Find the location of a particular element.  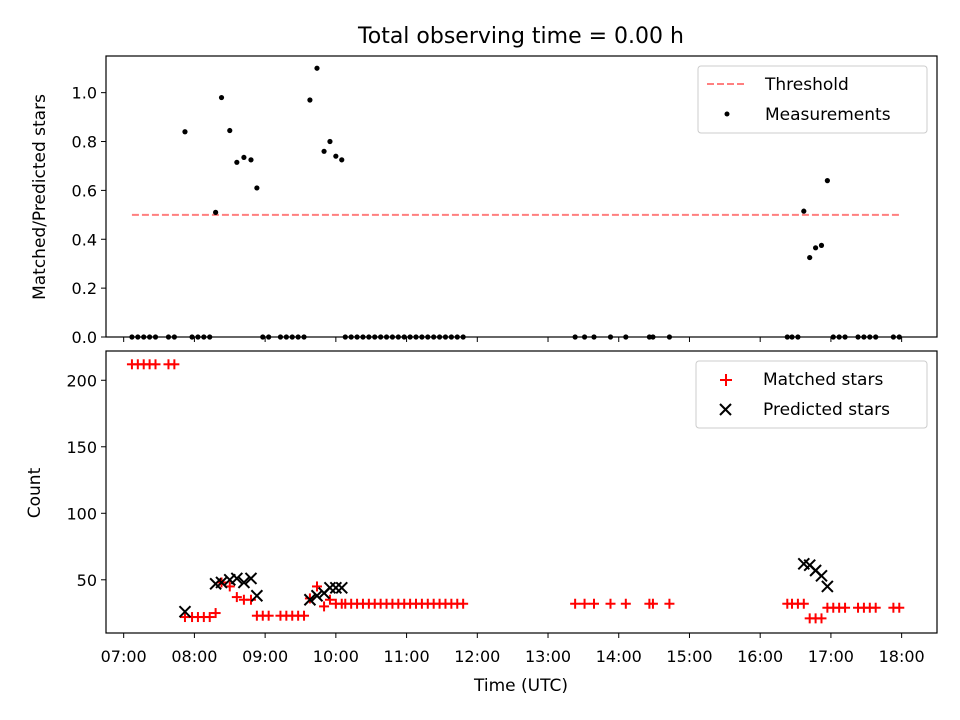

legend-measurements-swatch is located at coordinates (727, 114).